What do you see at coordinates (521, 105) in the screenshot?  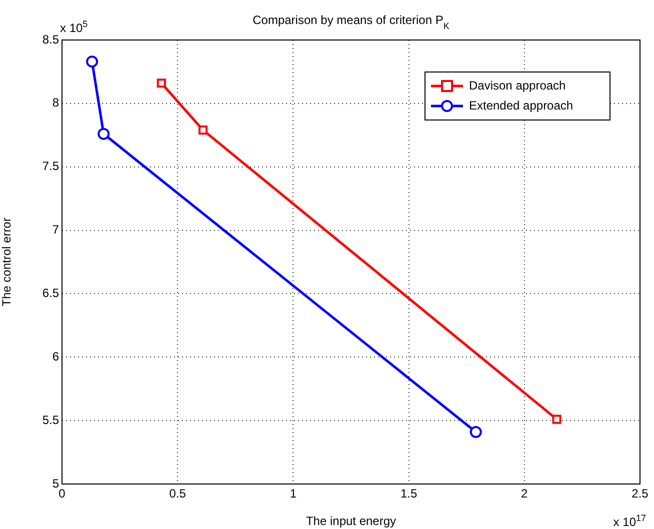 I see `legend-label: Extended approach` at bounding box center [521, 105].